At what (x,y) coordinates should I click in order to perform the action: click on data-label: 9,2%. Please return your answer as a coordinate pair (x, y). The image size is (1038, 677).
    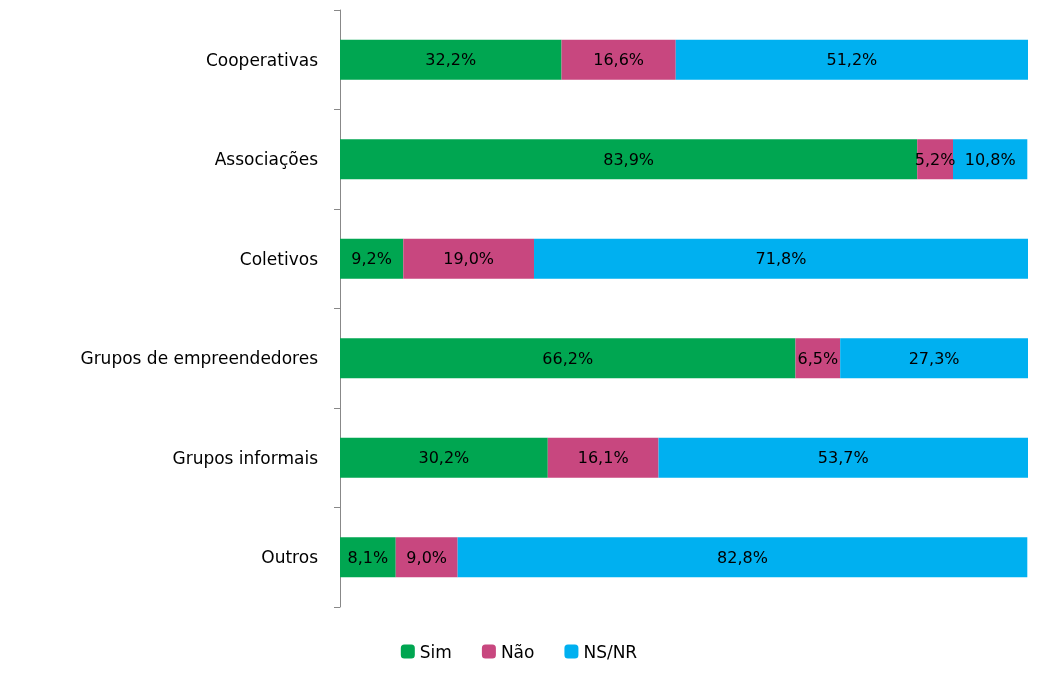
    Looking at the image, I should click on (371, 259).